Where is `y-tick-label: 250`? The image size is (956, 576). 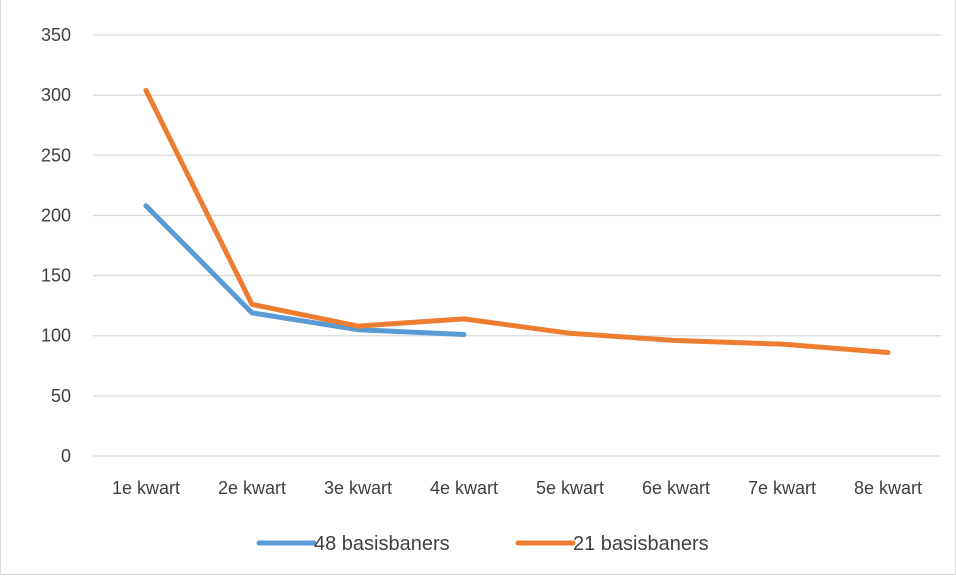
y-tick-label: 250 is located at coordinates (56, 155).